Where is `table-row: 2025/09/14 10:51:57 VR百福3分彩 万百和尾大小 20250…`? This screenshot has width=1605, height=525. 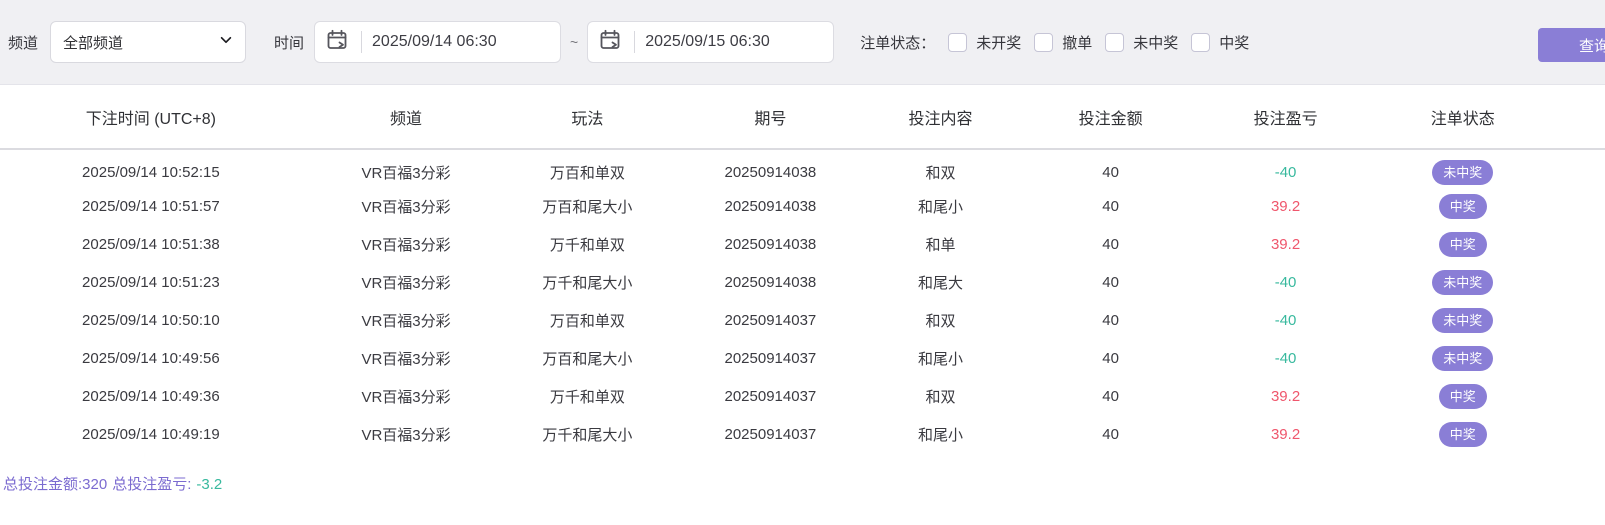 table-row: 2025/09/14 10:51:57 VR百福3分彩 万百和尾大小 20250… is located at coordinates (802, 206).